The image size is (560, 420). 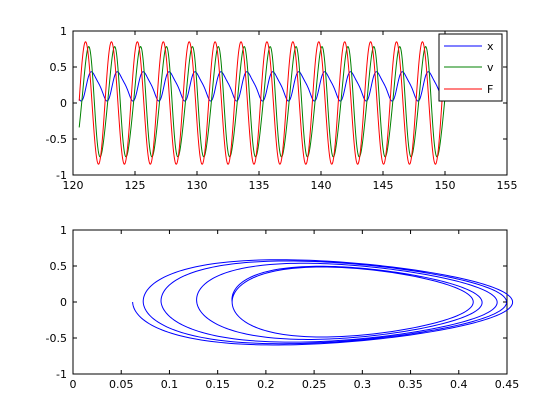 I want to click on bottom-ytick-label: 0, so click(x=63, y=302).